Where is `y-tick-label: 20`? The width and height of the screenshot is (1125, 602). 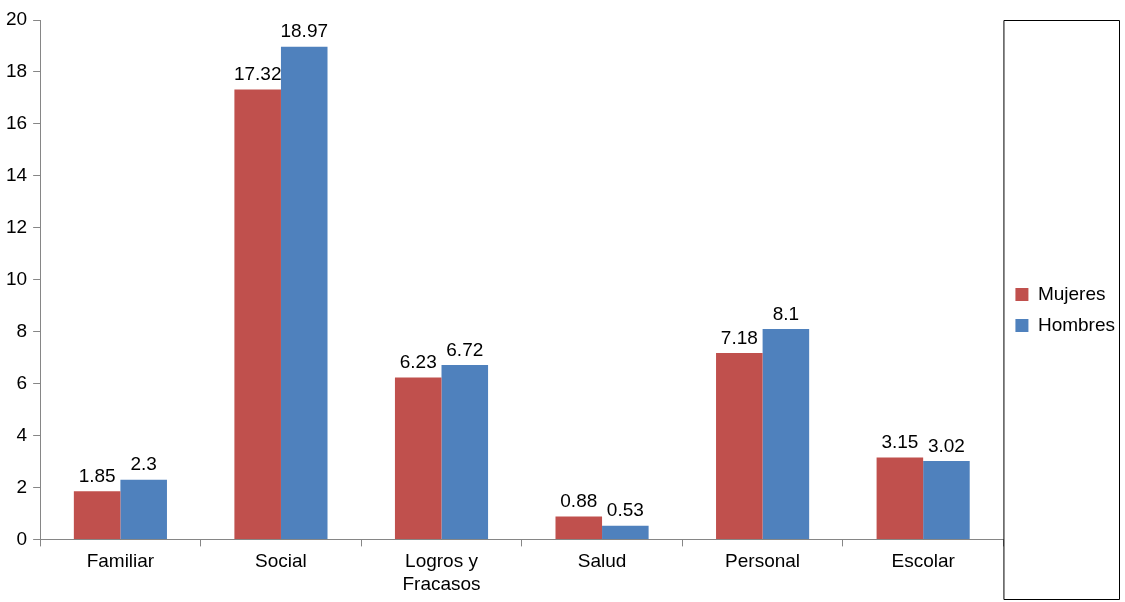 y-tick-label: 20 is located at coordinates (16, 19).